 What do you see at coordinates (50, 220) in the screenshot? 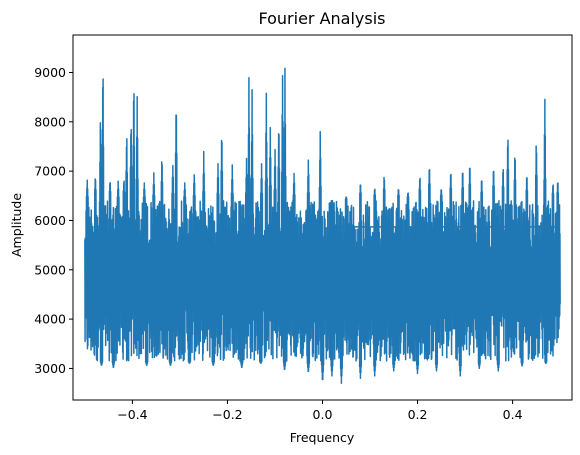
I see `y-tick-label: 6000` at bounding box center [50, 220].